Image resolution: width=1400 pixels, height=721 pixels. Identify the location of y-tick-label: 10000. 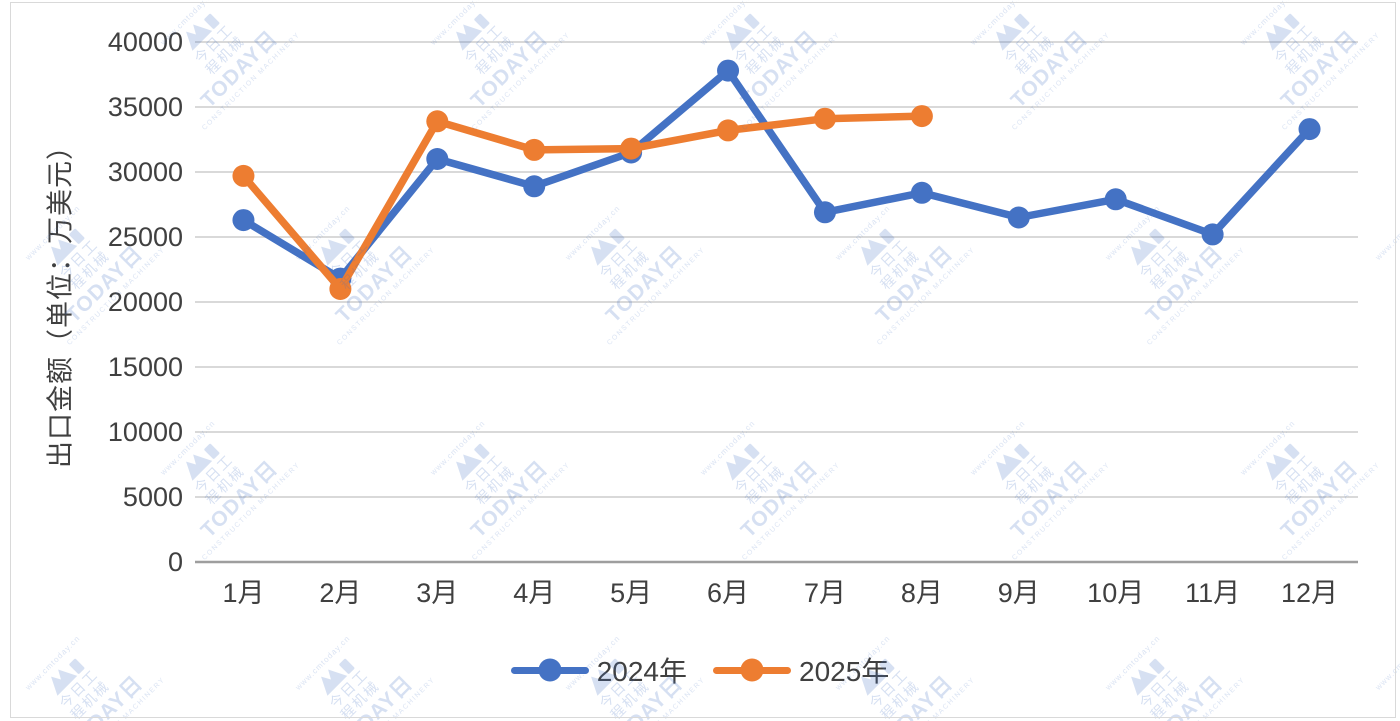
(145, 432).